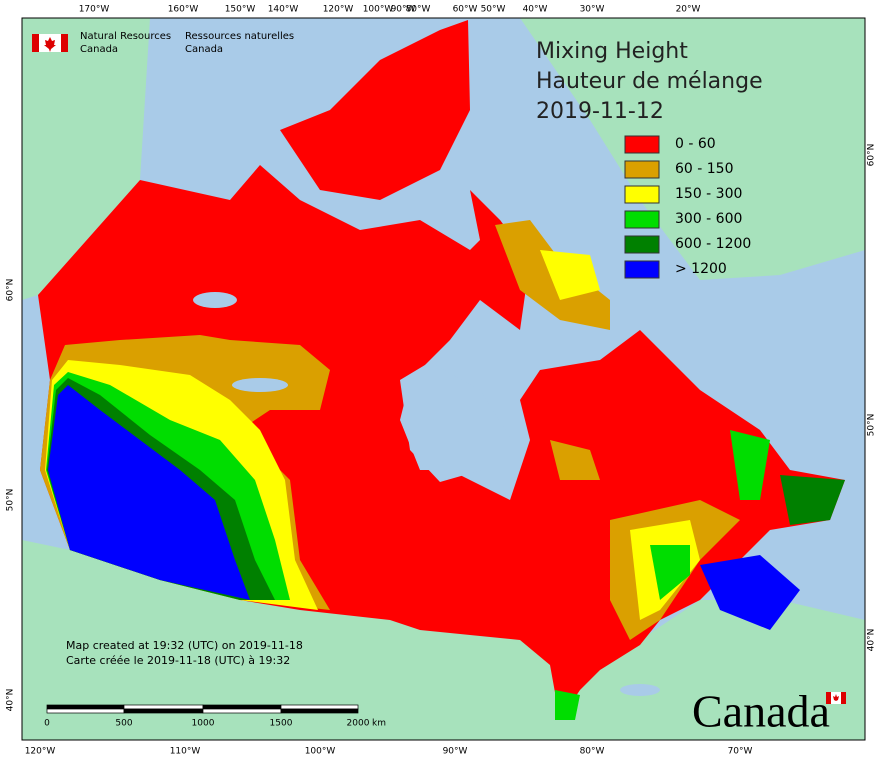 The height and width of the screenshot is (760, 880). What do you see at coordinates (178, 660) in the screenshot?
I see `credit: Carte créée le 2019-11-18 (UTC) à 19:32` at bounding box center [178, 660].